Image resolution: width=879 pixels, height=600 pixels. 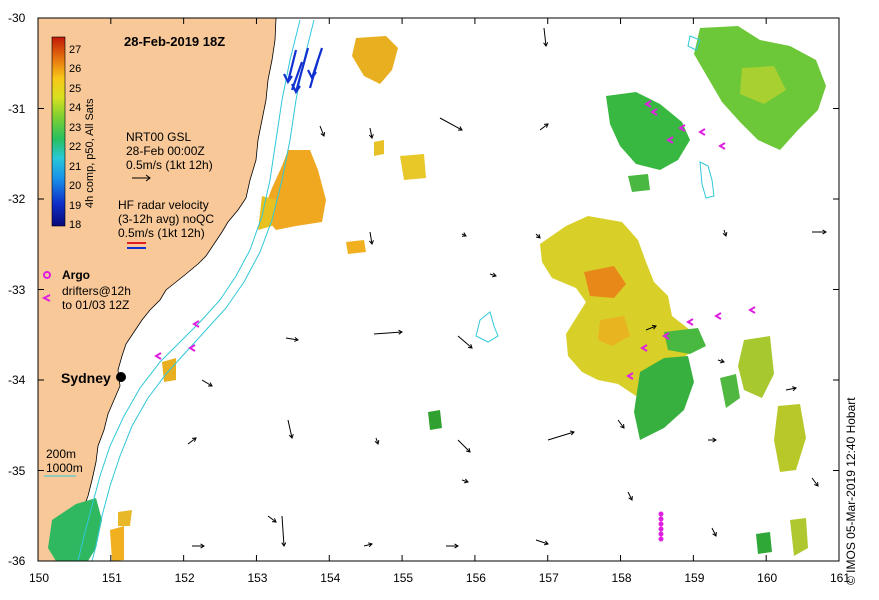 I want to click on argo-legend-label: Argo, so click(x=76, y=275).